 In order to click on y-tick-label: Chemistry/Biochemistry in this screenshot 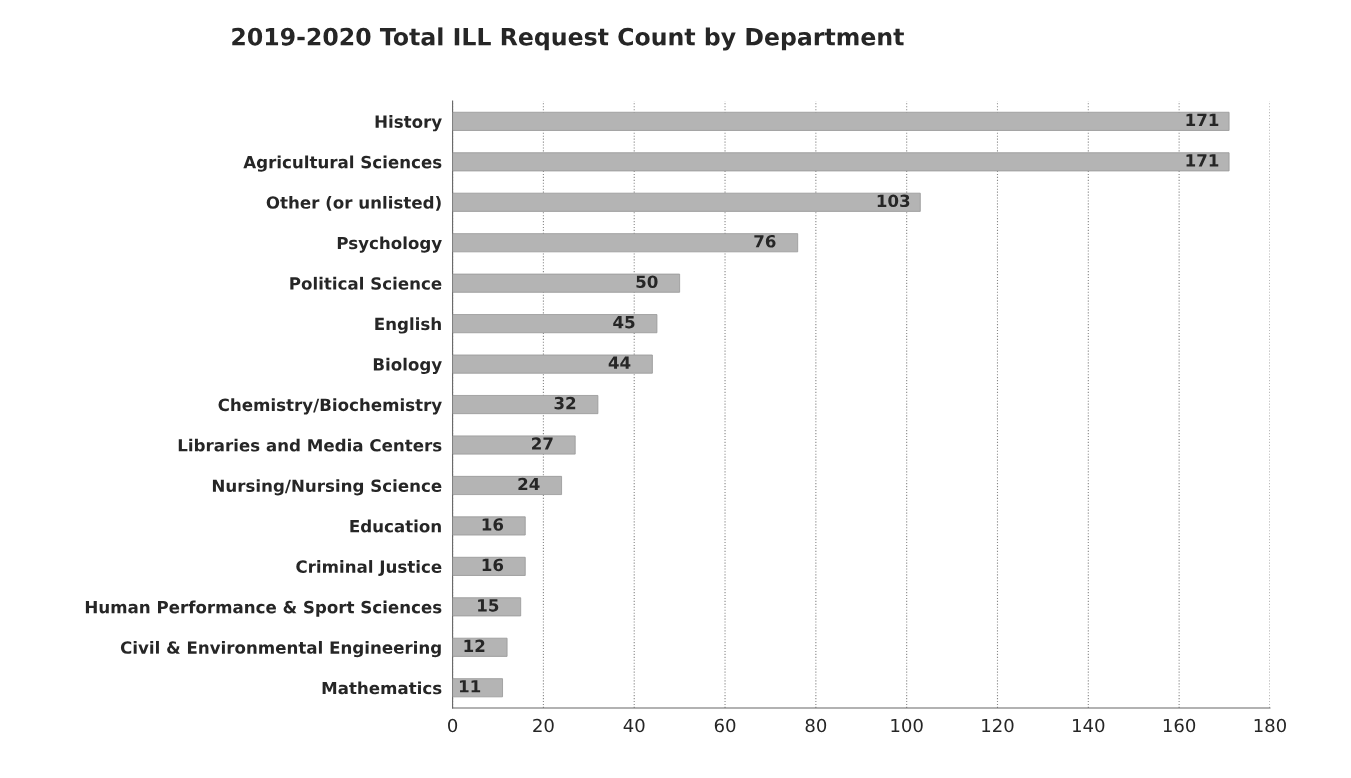, I will do `click(330, 406)`.